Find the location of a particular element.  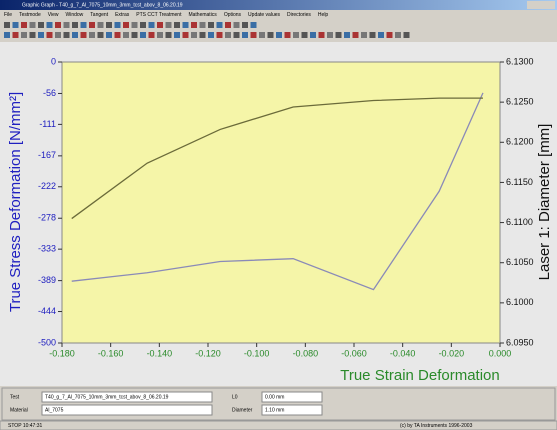

menu-item: Directories is located at coordinates (299, 15).